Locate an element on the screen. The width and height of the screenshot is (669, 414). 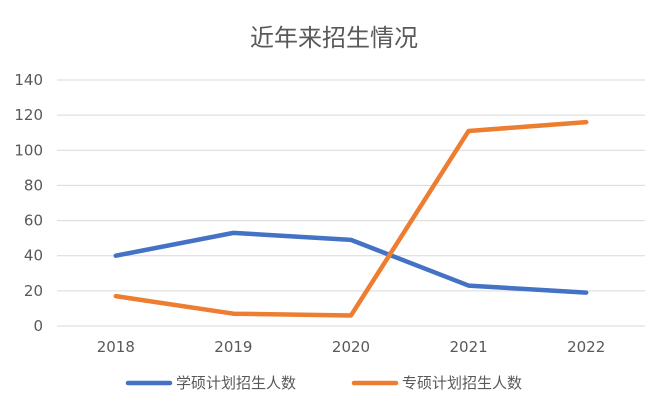
x-tick-label: 2018 is located at coordinates (116, 347).